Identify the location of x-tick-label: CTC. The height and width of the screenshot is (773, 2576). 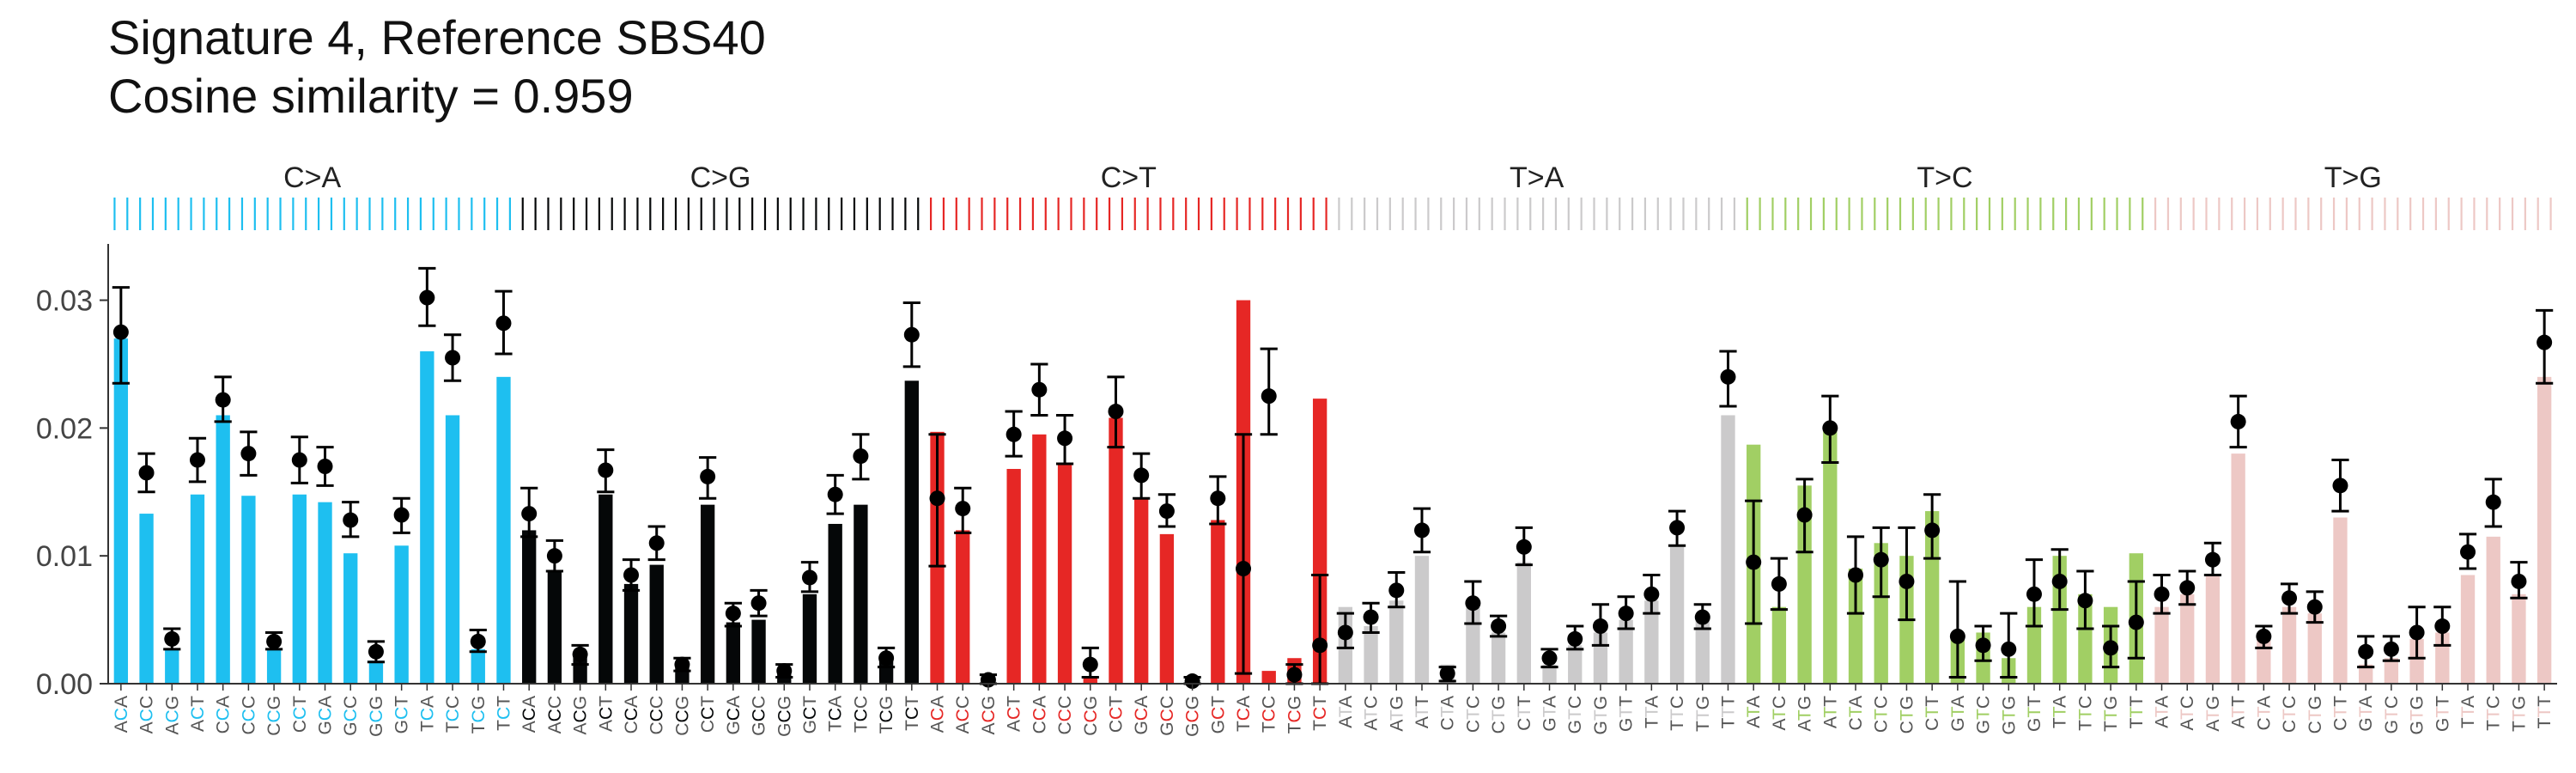
(1473, 714).